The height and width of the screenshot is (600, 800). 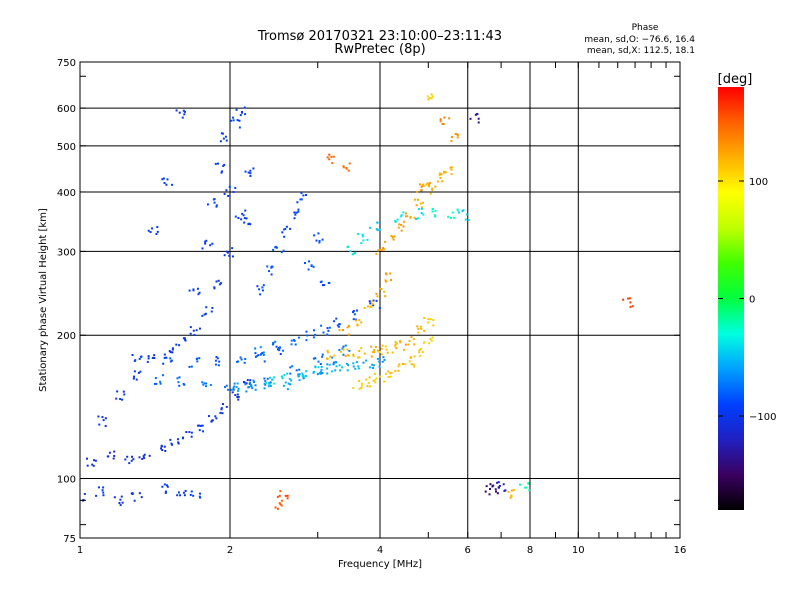 What do you see at coordinates (230, 550) in the screenshot?
I see `x-tick-label: 2` at bounding box center [230, 550].